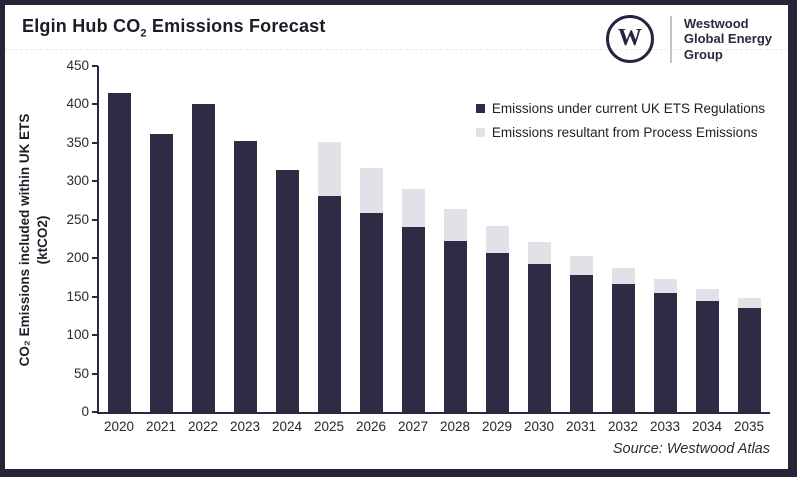 The height and width of the screenshot is (477, 797). I want to click on bar-slot-2023, so click(245, 239).